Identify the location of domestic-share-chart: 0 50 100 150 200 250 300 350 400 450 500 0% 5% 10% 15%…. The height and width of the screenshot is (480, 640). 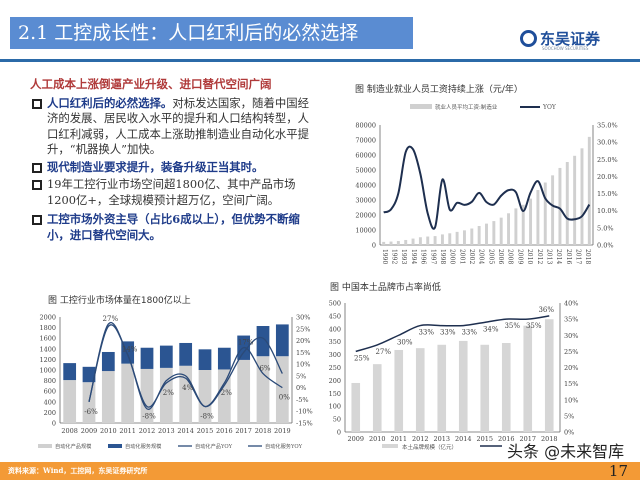
(454, 376).